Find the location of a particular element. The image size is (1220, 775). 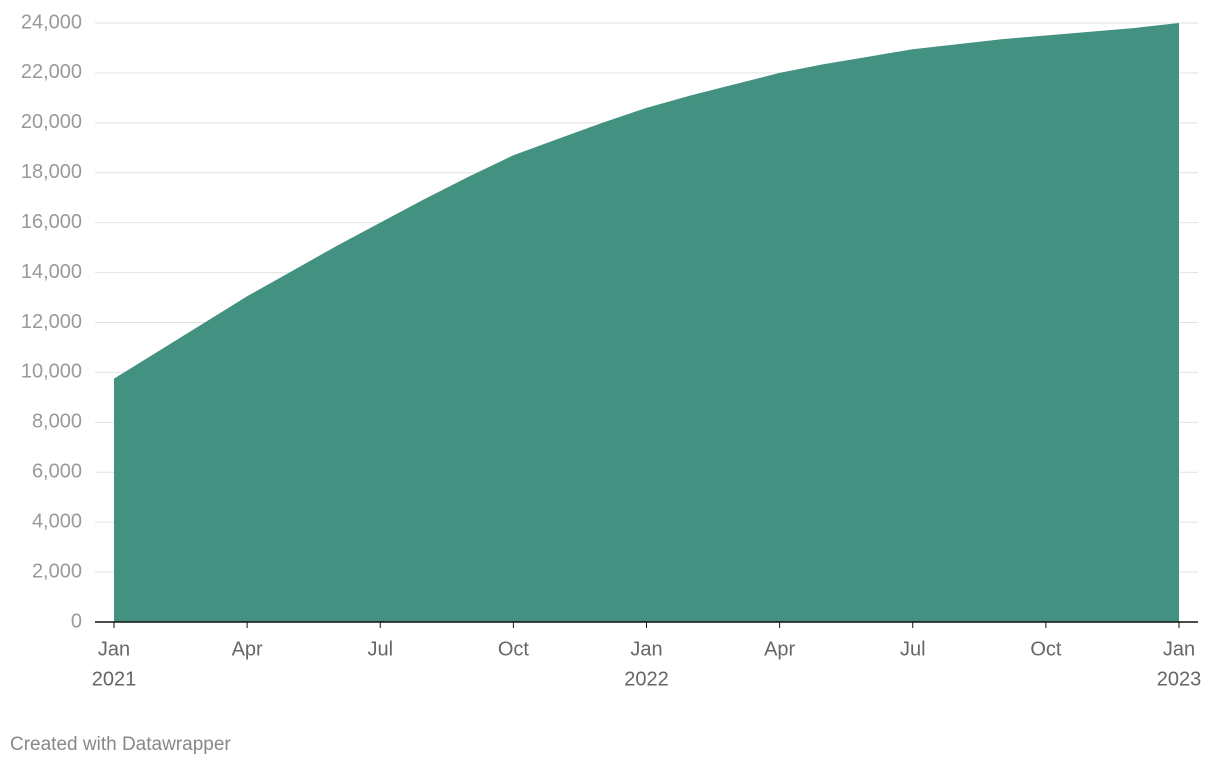

y-tick-label: 24,000 is located at coordinates (51, 22).